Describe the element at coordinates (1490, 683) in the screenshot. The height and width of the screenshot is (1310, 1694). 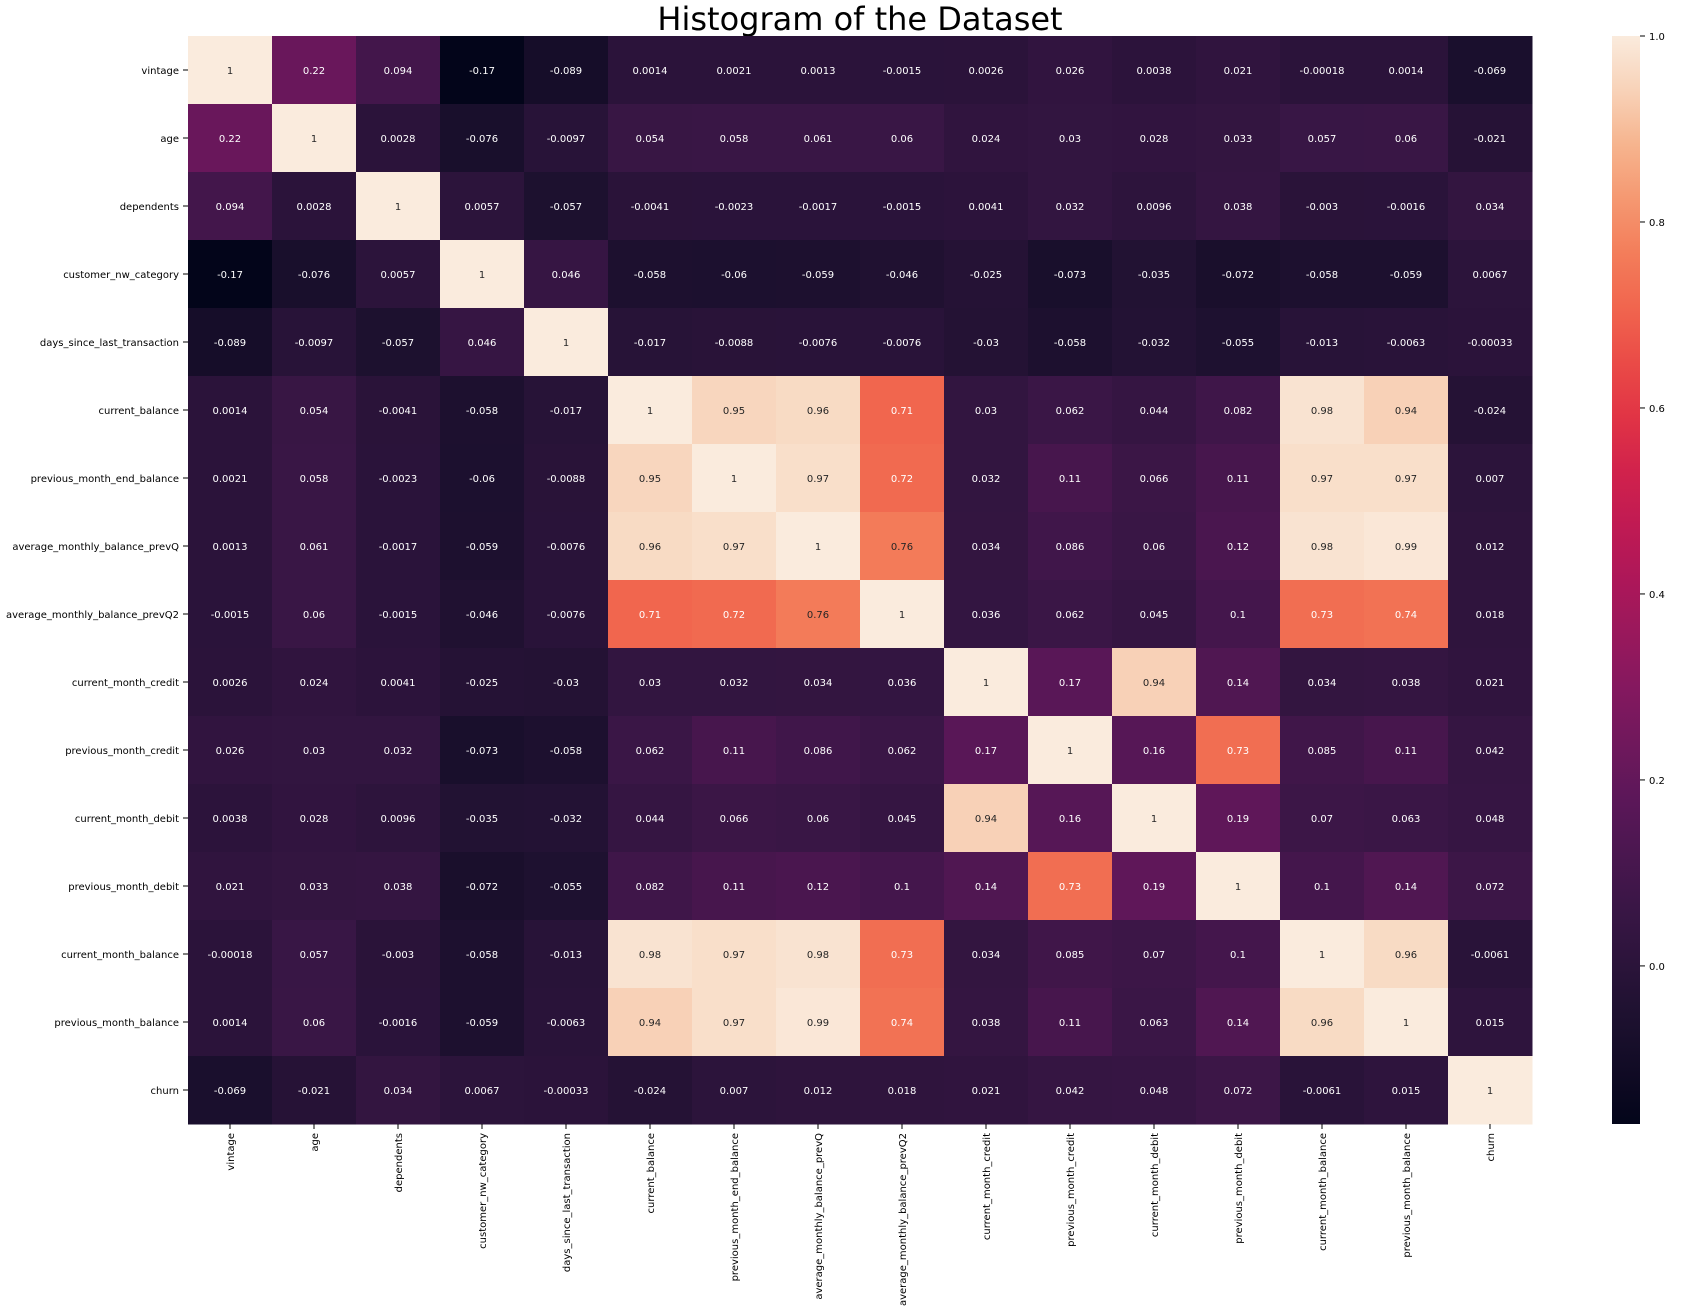
I see `cell-value-label: 0.021` at that location.